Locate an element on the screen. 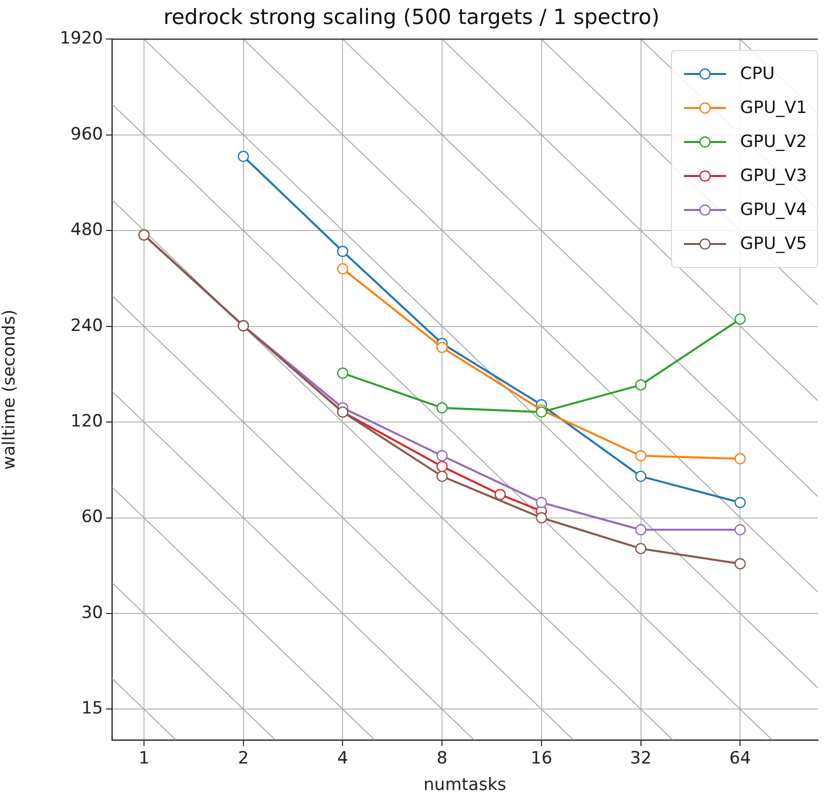 Image resolution: width=824 pixels, height=798 pixels. y-tick-label: 15 is located at coordinates (92, 708).